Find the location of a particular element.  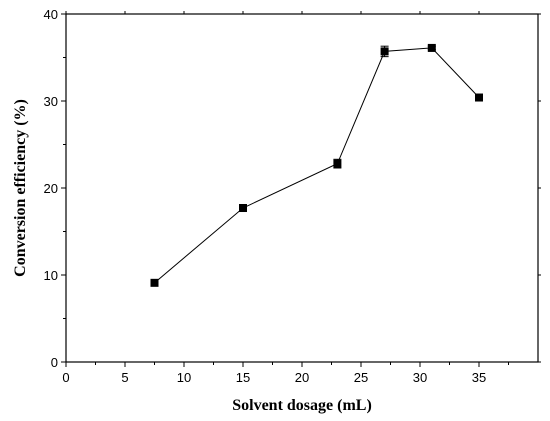

x-tick-label: 20 is located at coordinates (302, 377).